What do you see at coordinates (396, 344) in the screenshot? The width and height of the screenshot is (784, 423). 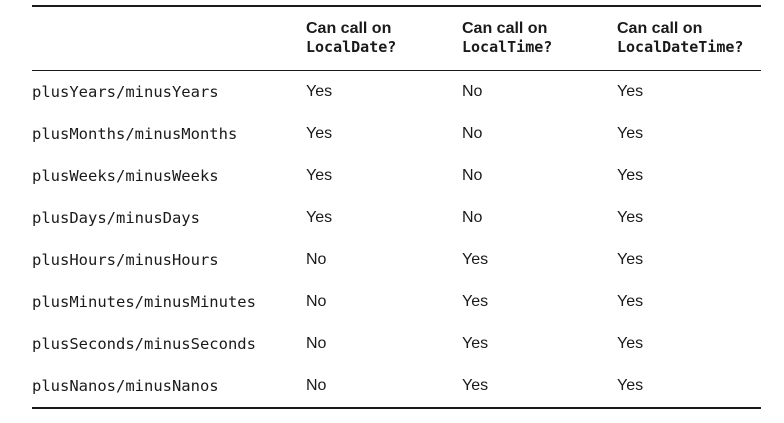 I see `table-row: plusSeconds/minusSeconds No Yes Yes` at bounding box center [396, 344].